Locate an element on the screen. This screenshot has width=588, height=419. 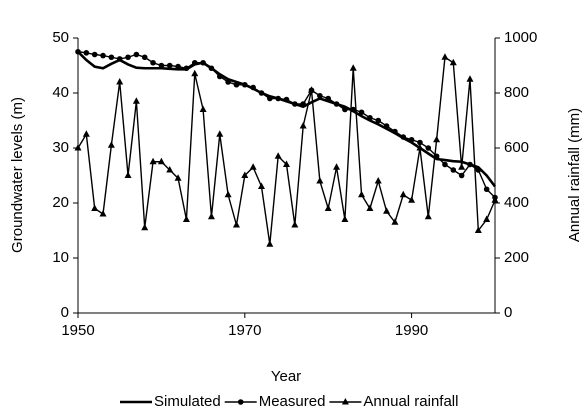
y-tick-label: 50 is located at coordinates (60, 37).